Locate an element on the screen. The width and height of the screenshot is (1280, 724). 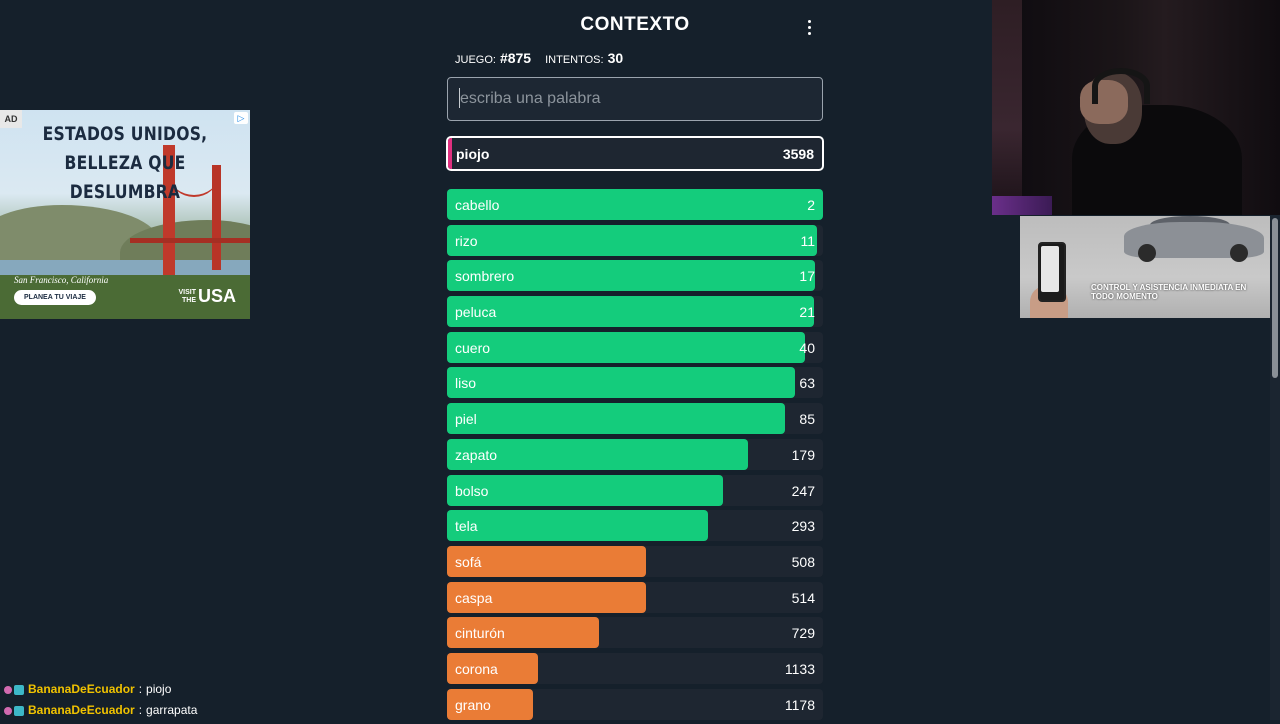
ad-headline-line-1: ESTADOS UNIDOS, is located at coordinates (125, 134).